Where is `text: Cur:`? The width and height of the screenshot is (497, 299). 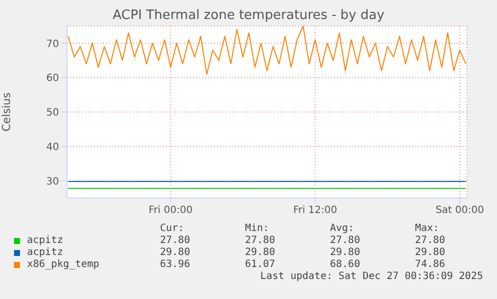
text: Cur: is located at coordinates (172, 228).